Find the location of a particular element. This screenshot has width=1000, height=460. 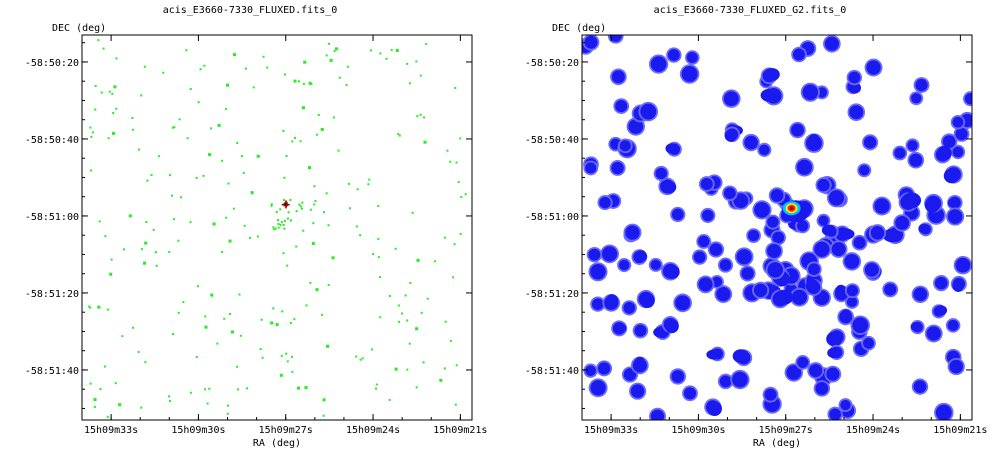

x-axis-label: RA (deg) is located at coordinates (277, 443).